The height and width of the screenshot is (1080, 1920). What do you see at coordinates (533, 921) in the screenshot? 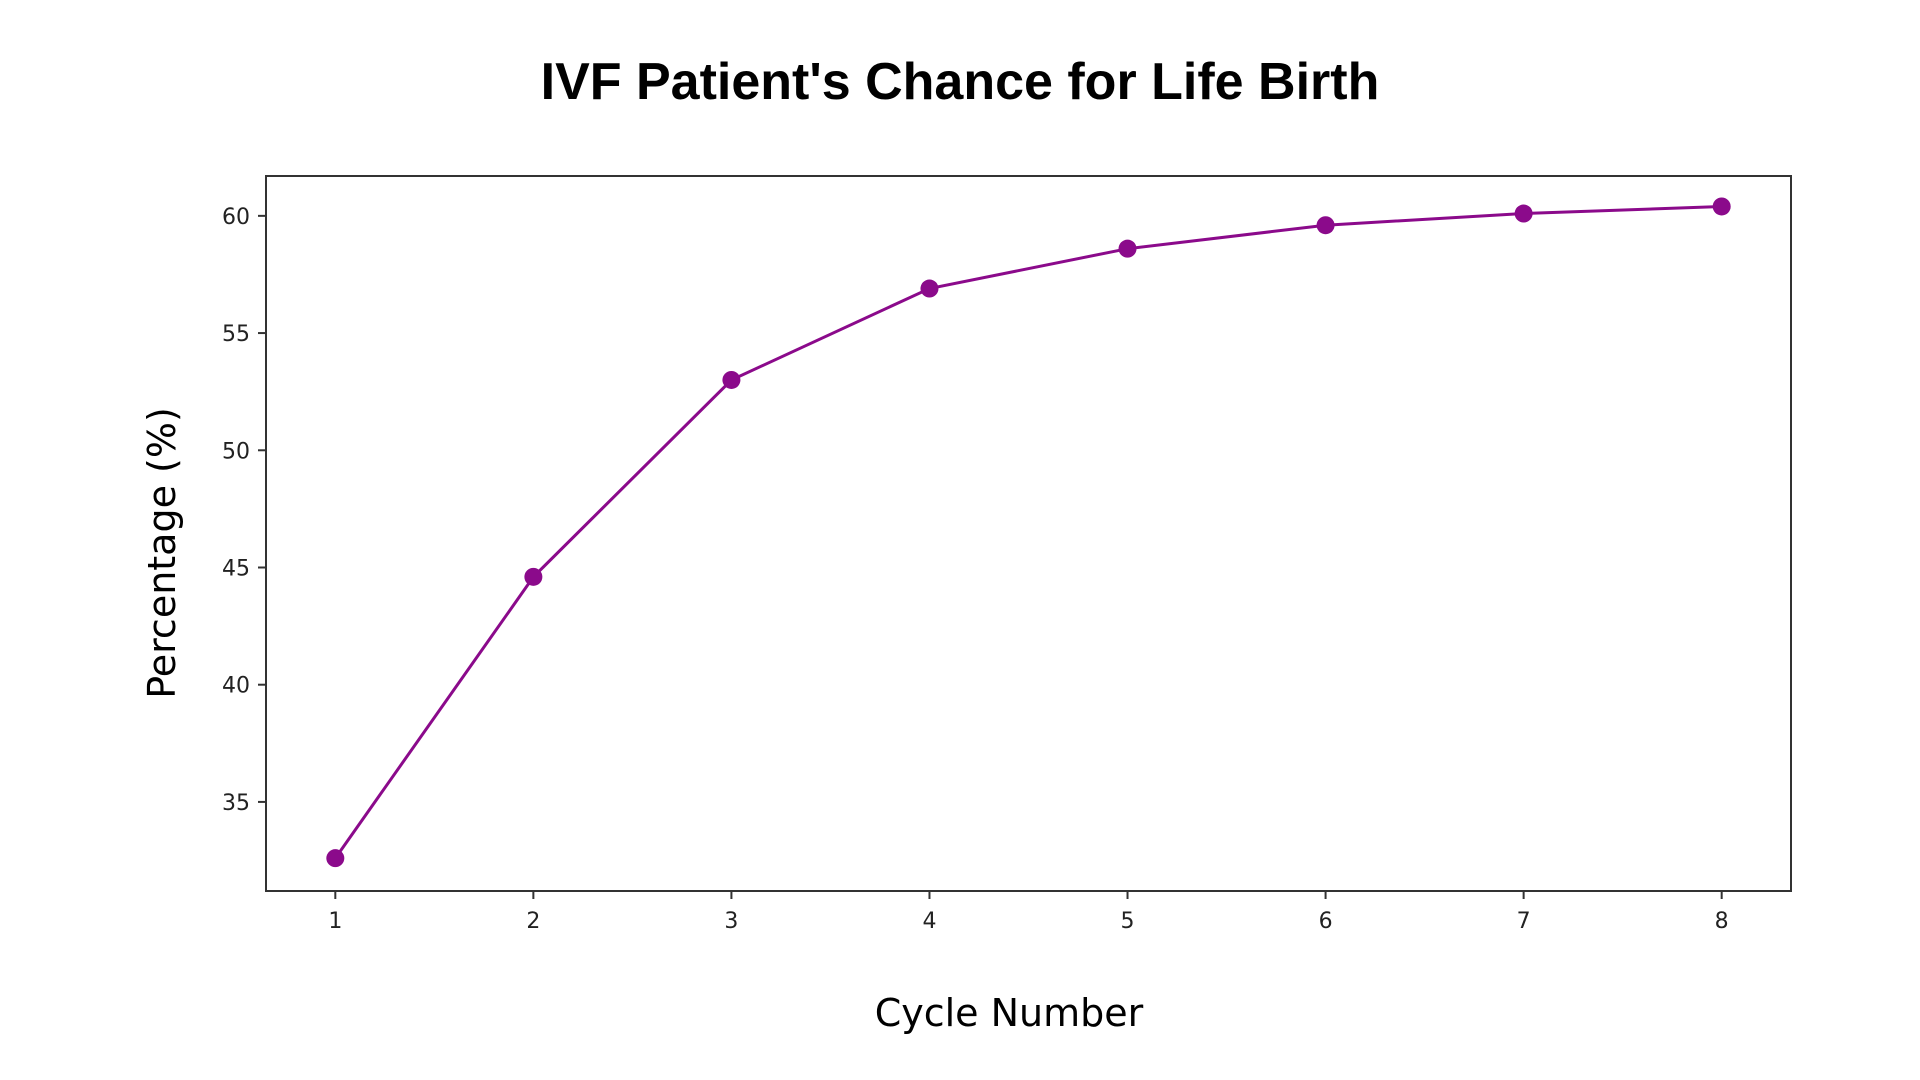
I see `x-tick-label: 2` at bounding box center [533, 921].